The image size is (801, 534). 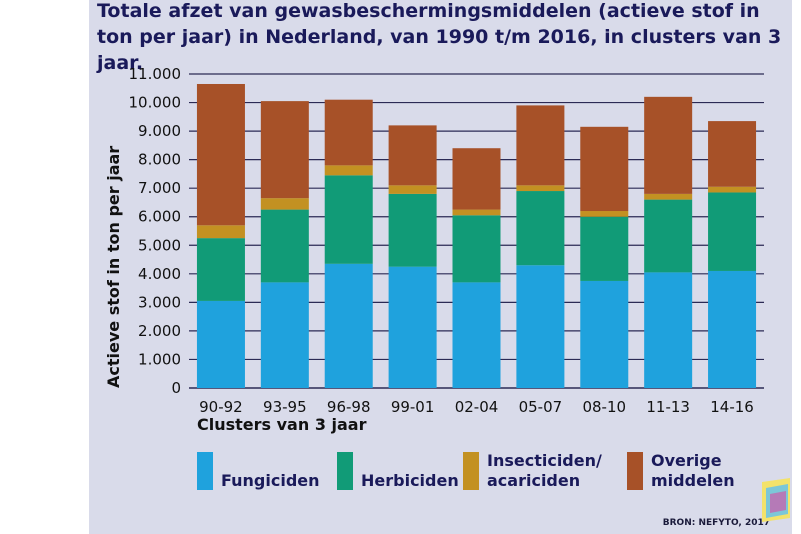 I want to click on legend-label: Fungiciden, so click(x=270, y=480).